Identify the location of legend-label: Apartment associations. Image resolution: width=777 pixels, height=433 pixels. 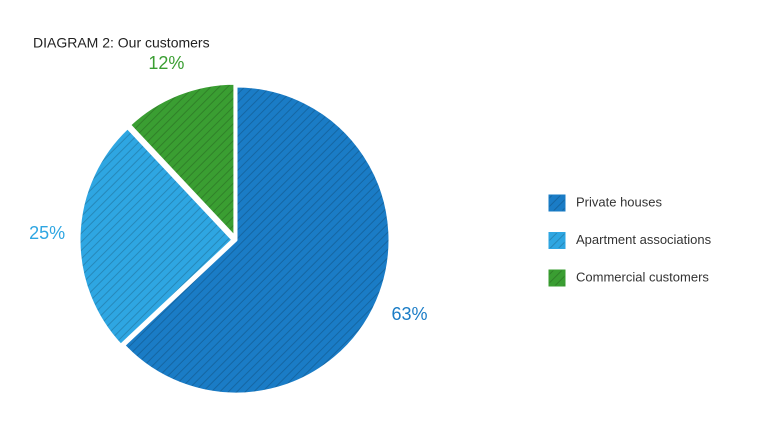
(644, 239).